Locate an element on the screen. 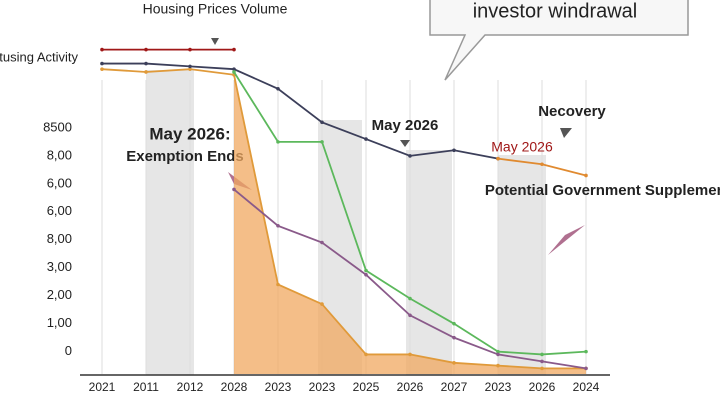 This screenshot has width=720, height=405. y-tick-label: 0 is located at coordinates (68, 350).